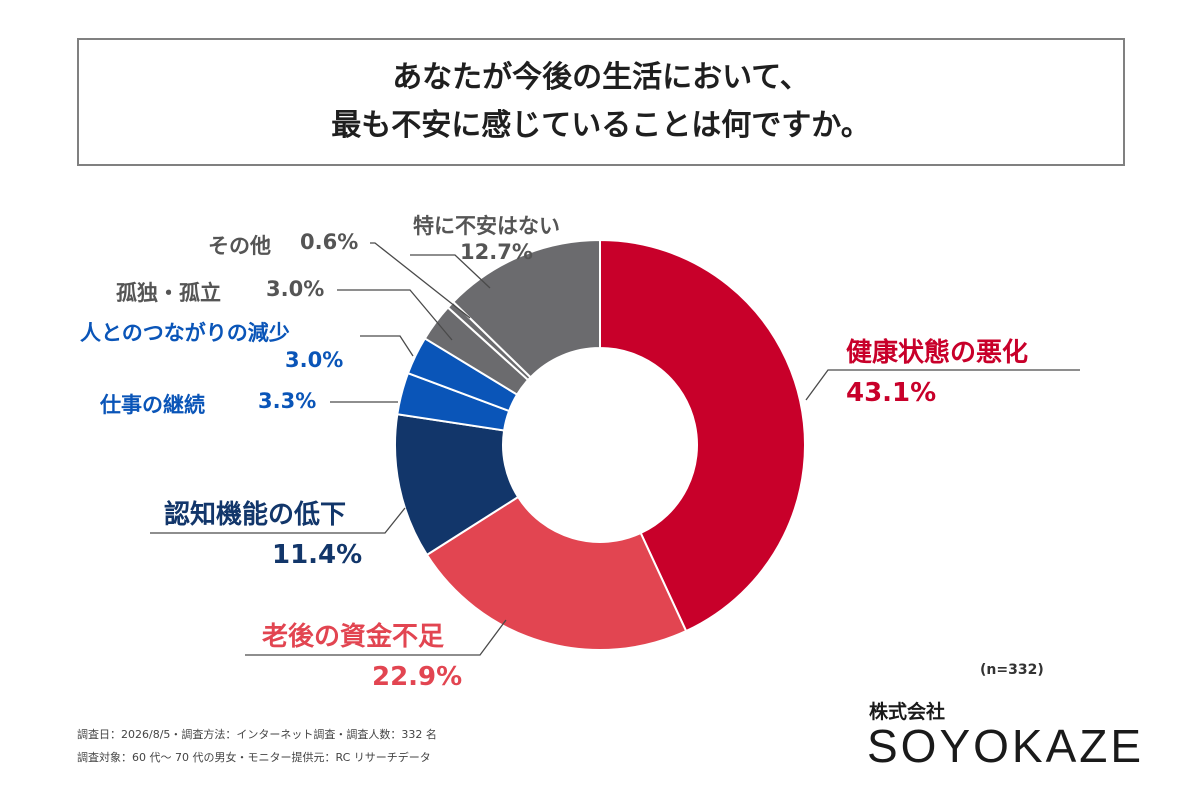 This screenshot has width=1200, height=800. I want to click on value-other: 0.6%, so click(329, 242).